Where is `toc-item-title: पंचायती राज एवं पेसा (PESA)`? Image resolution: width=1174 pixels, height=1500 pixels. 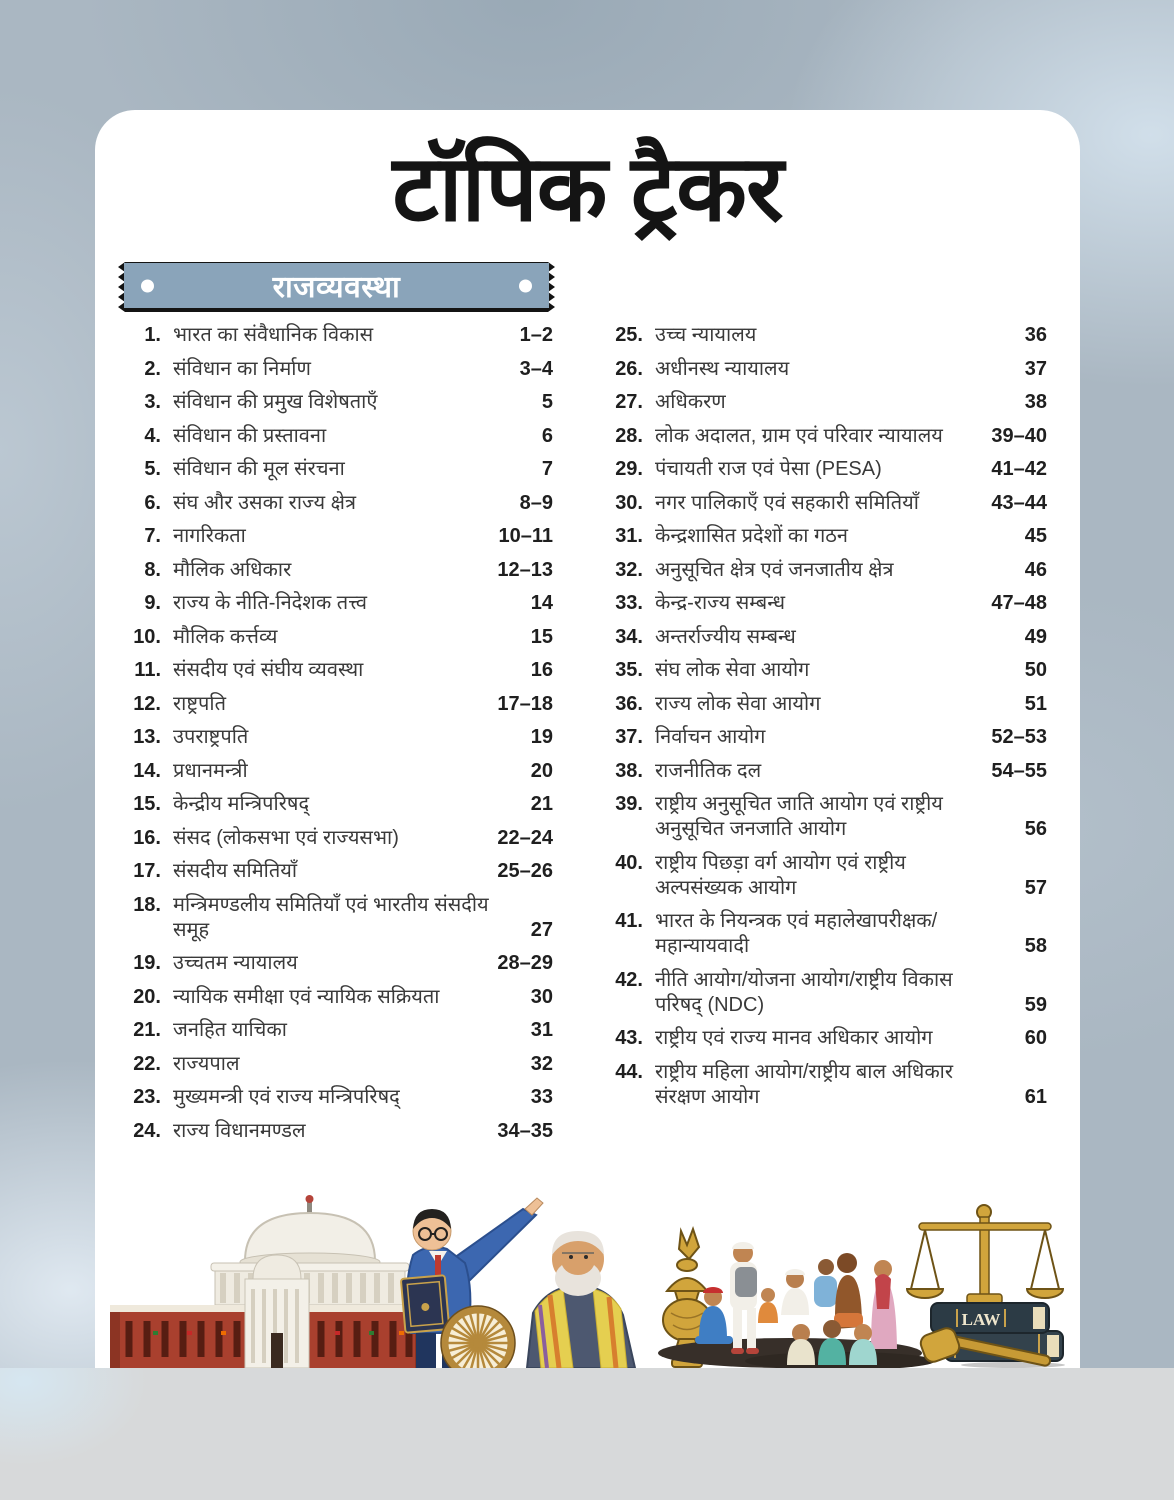
toc-item-title: पंचायती राज एवं पेसा (PESA) is located at coordinates (768, 469).